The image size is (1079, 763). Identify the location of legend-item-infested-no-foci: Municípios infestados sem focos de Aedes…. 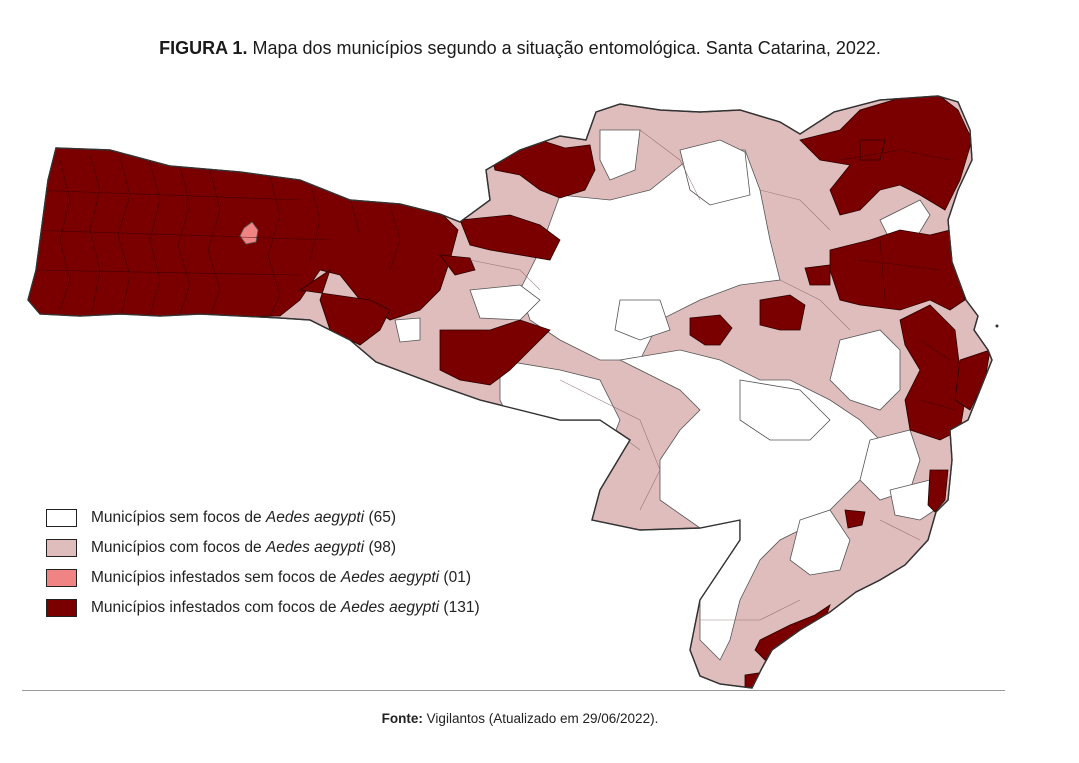
(263, 578).